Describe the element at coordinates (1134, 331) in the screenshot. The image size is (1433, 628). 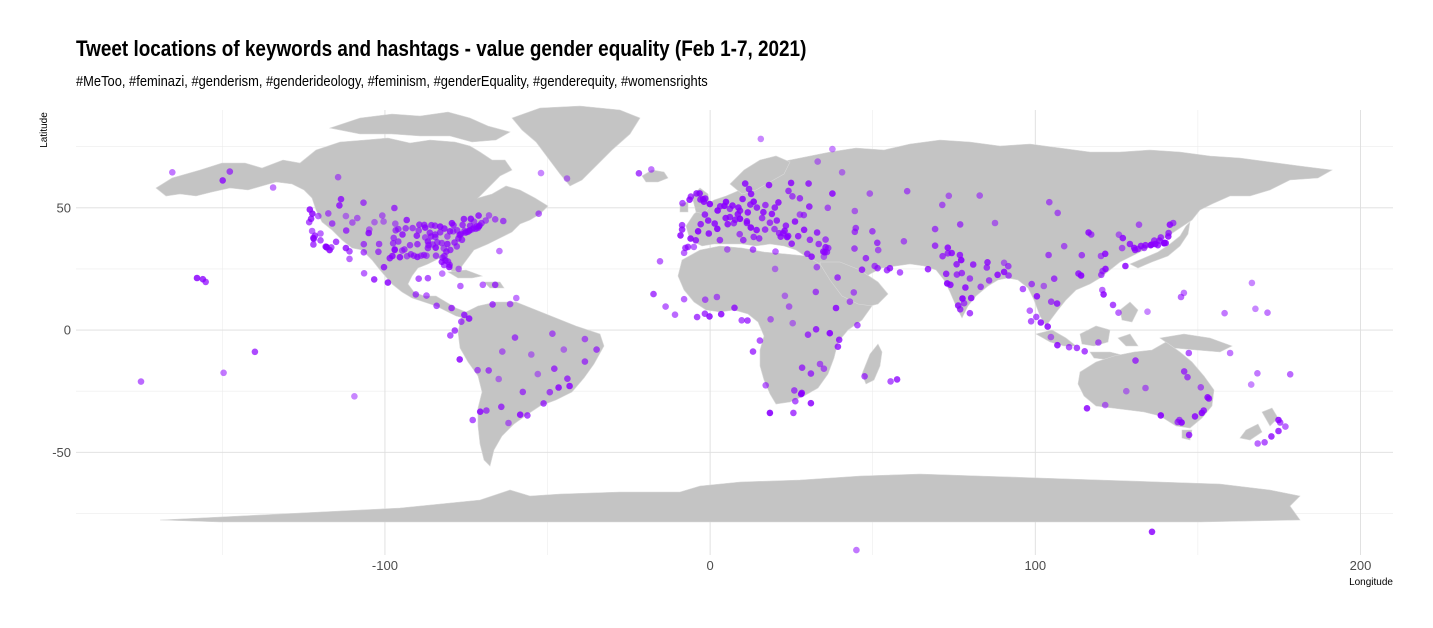
I see `land-maritime-sea` at that location.